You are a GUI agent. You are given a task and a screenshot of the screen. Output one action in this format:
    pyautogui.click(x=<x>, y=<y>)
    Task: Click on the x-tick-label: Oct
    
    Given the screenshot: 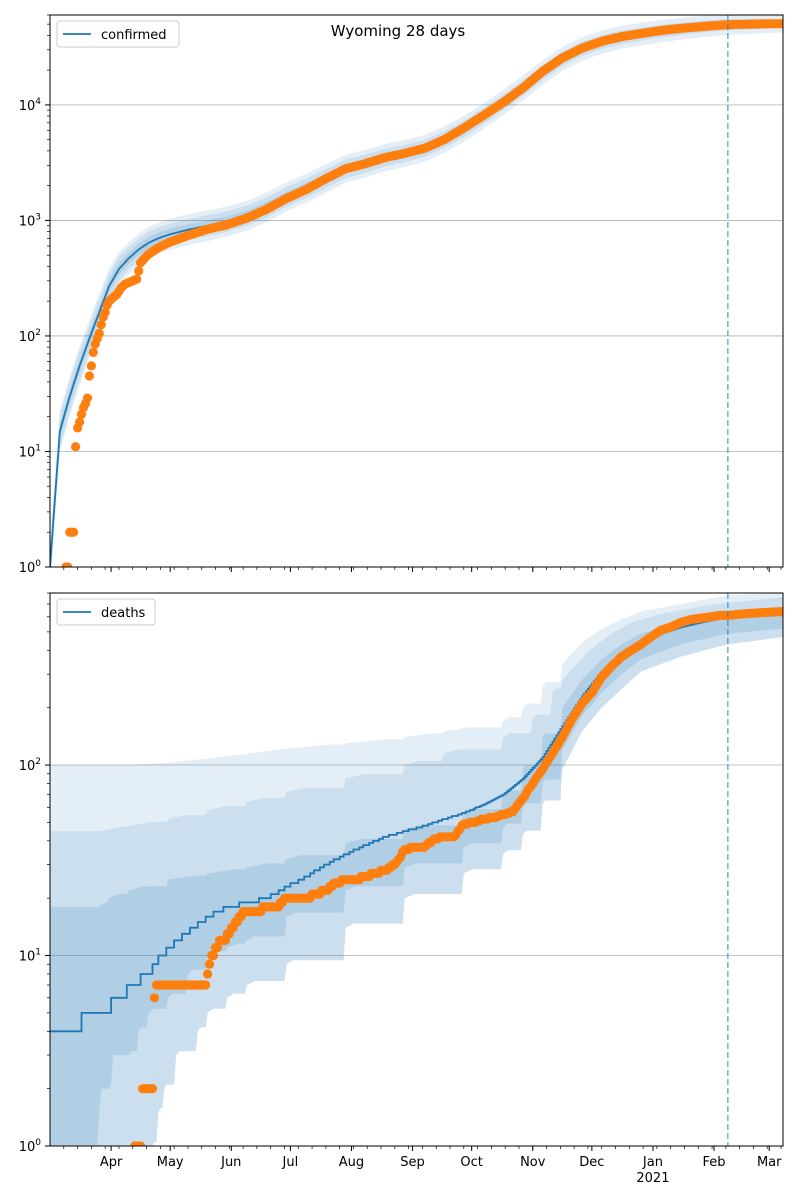 What is the action you would take?
    pyautogui.click(x=471, y=1162)
    